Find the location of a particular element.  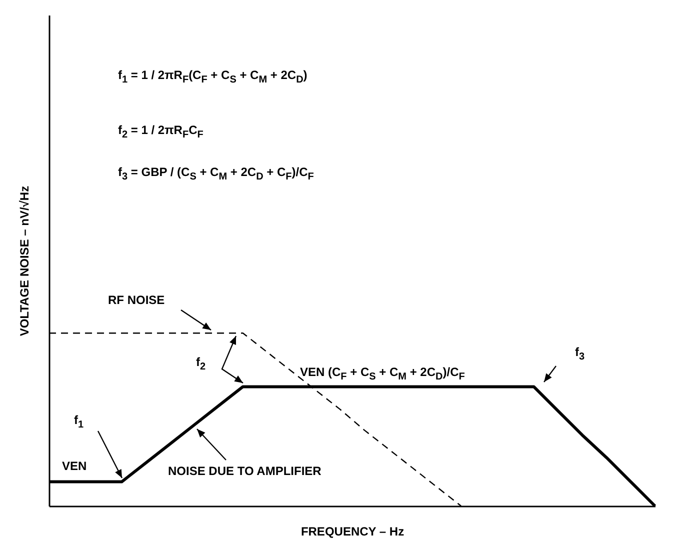

x-axis-title: FREQUENCY – Hz is located at coordinates (352, 531).